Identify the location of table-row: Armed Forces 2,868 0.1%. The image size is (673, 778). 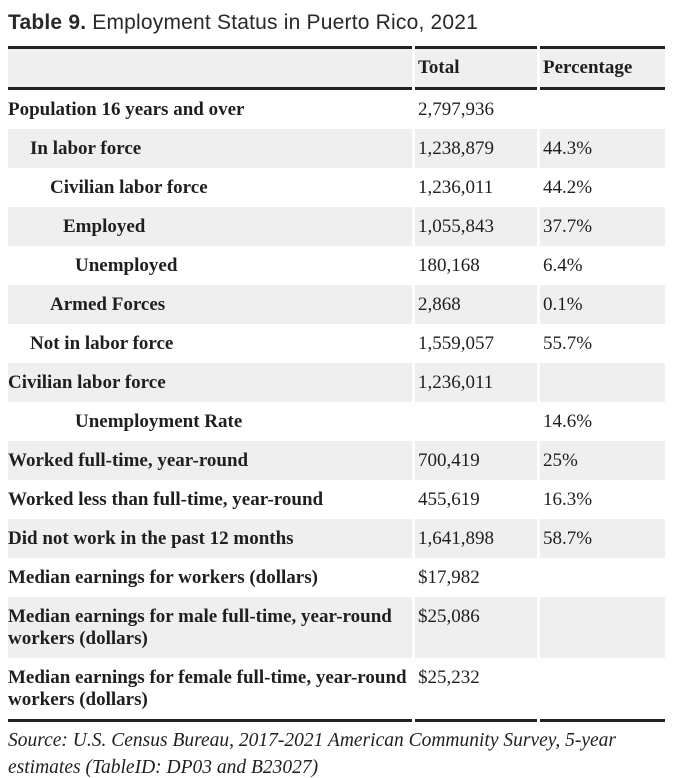
(336, 304).